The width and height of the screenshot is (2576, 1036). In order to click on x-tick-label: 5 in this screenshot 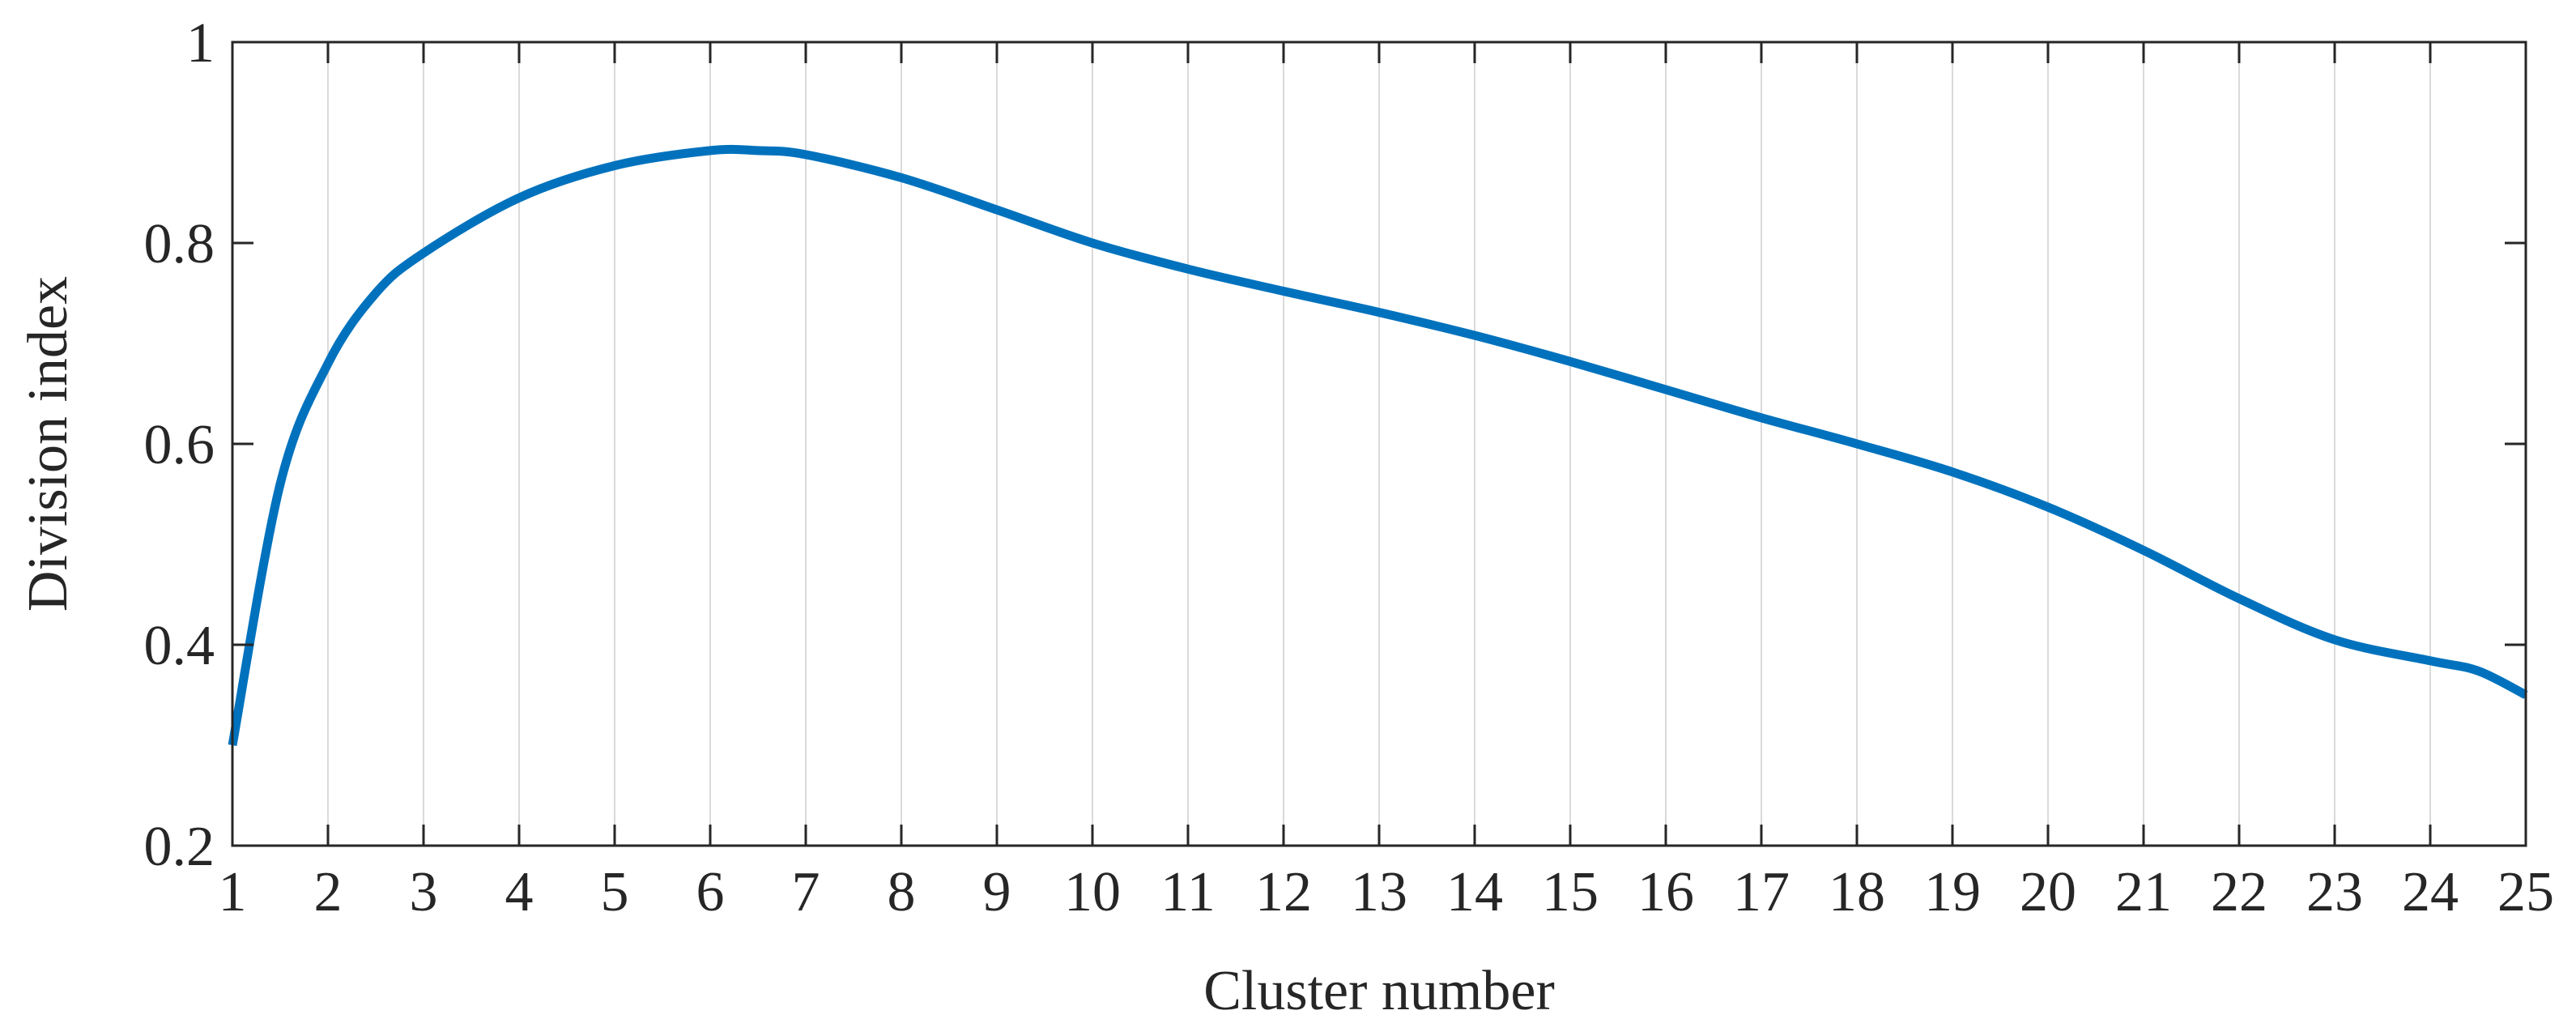, I will do `click(615, 892)`.